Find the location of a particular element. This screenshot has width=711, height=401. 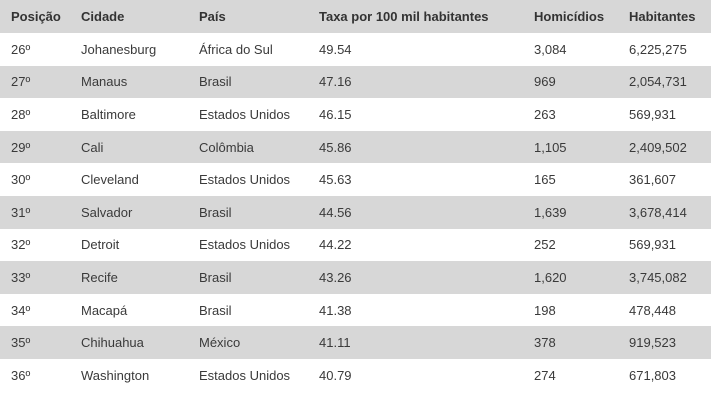

cell-habitantes: 361,607 is located at coordinates (670, 179).